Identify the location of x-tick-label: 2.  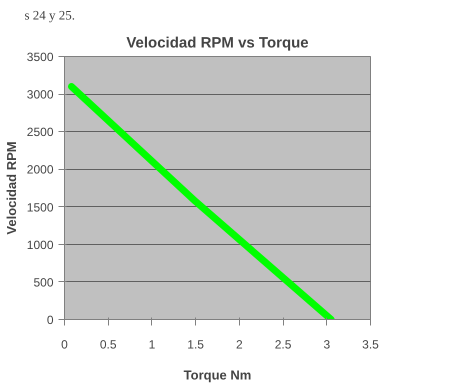
(240, 345).